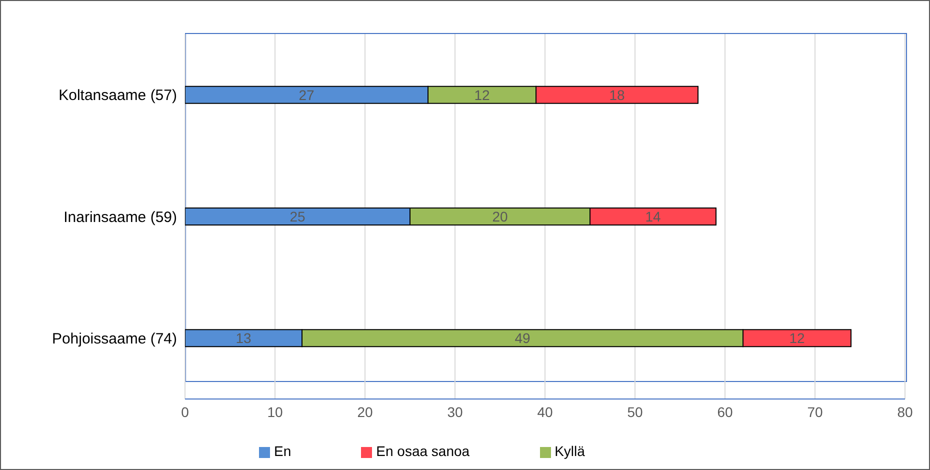  Describe the element at coordinates (815, 412) in the screenshot. I see `x-tick-label: 70` at that location.